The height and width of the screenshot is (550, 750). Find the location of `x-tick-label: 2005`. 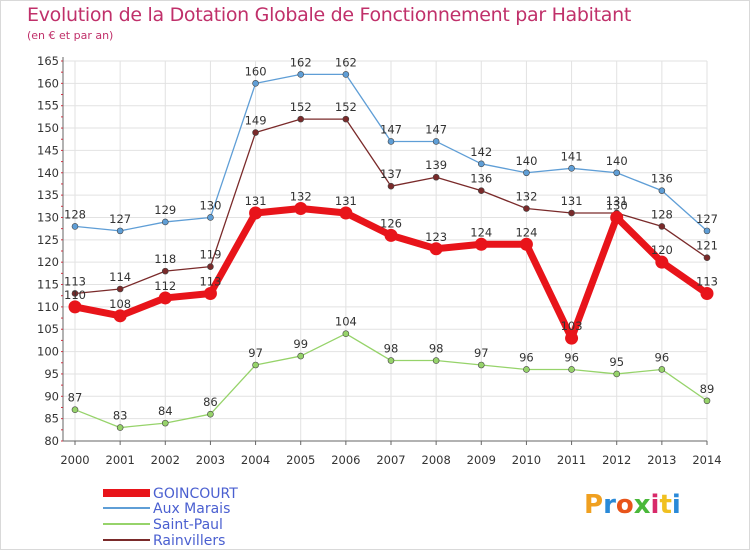

x-tick-label: 2005 is located at coordinates (300, 460).